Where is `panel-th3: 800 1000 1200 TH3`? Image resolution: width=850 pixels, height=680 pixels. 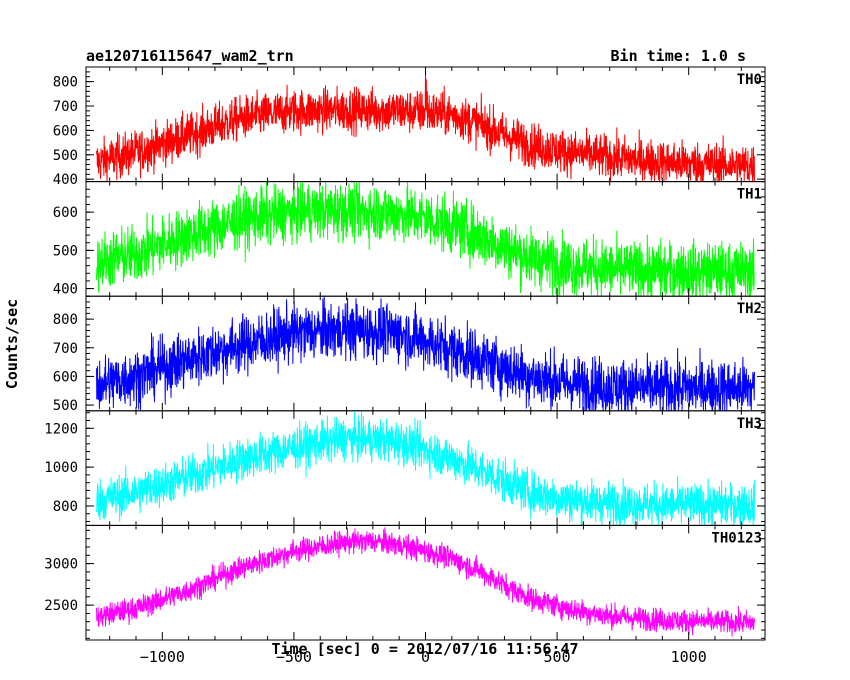 panel-th3: 800 1000 1200 TH3 is located at coordinates (405, 468).